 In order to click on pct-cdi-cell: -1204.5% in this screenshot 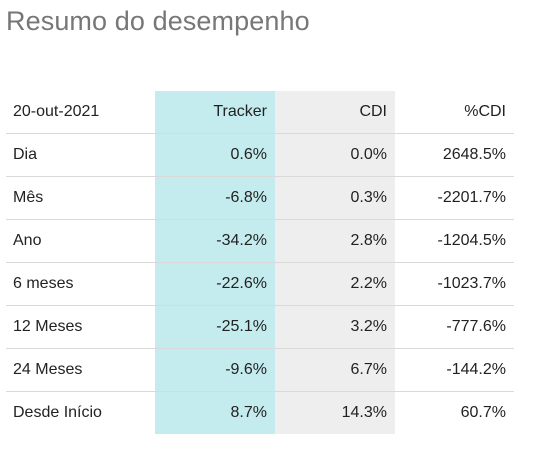, I will do `click(454, 241)`.